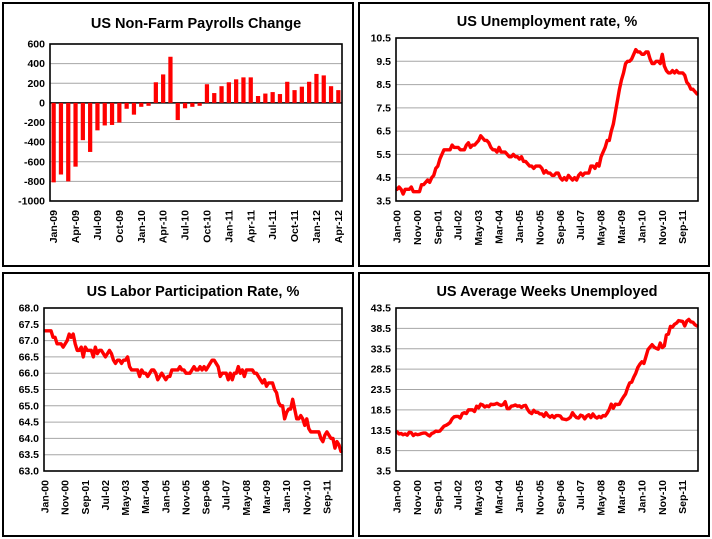  What do you see at coordinates (29, 439) in the screenshot?
I see `y-axis-tick-label: 64.0` at bounding box center [29, 439].